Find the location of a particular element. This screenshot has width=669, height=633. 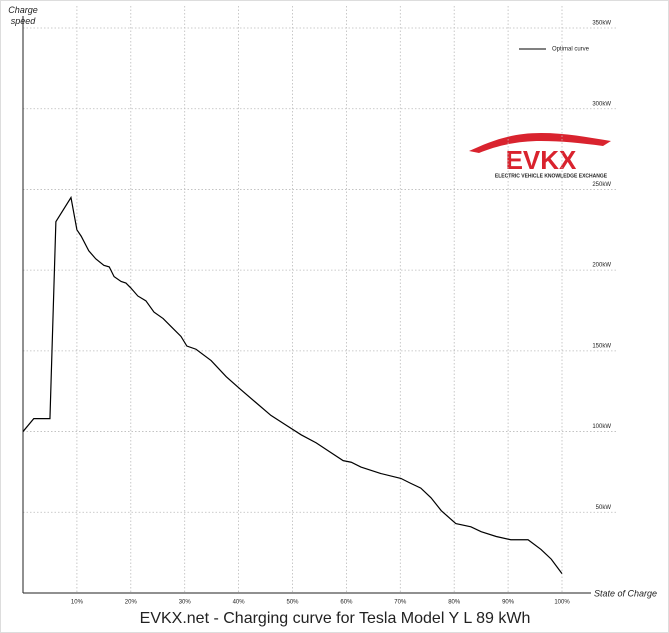

y-tick-label: 350kW is located at coordinates (601, 24).